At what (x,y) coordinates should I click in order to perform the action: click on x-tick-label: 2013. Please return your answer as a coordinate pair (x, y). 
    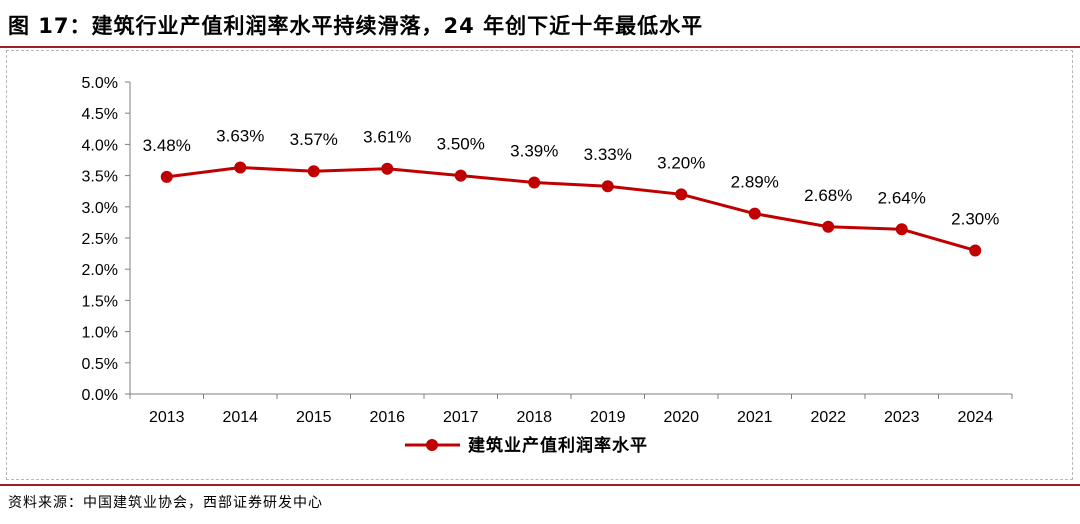
    Looking at the image, I should click on (167, 417).